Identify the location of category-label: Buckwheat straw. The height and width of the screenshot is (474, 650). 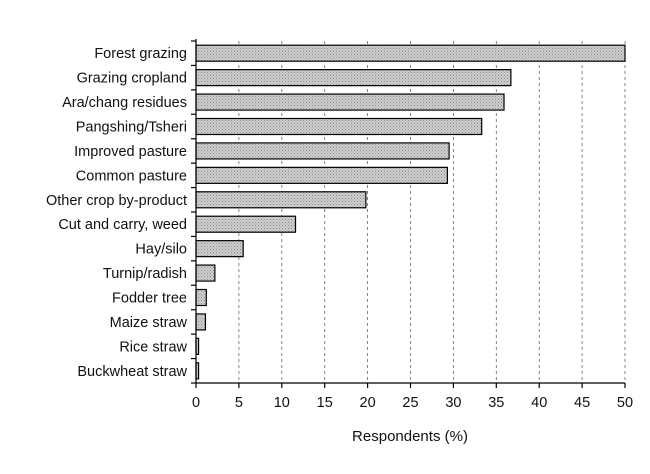
(132, 372).